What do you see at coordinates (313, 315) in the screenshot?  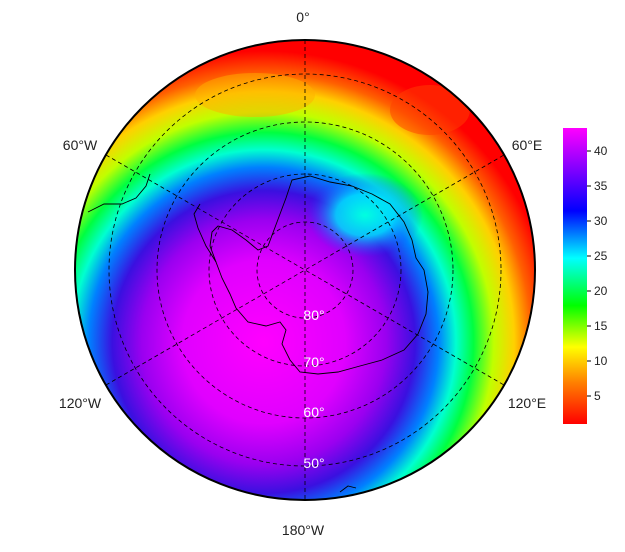 I see `lat-label-80: 80°` at bounding box center [313, 315].